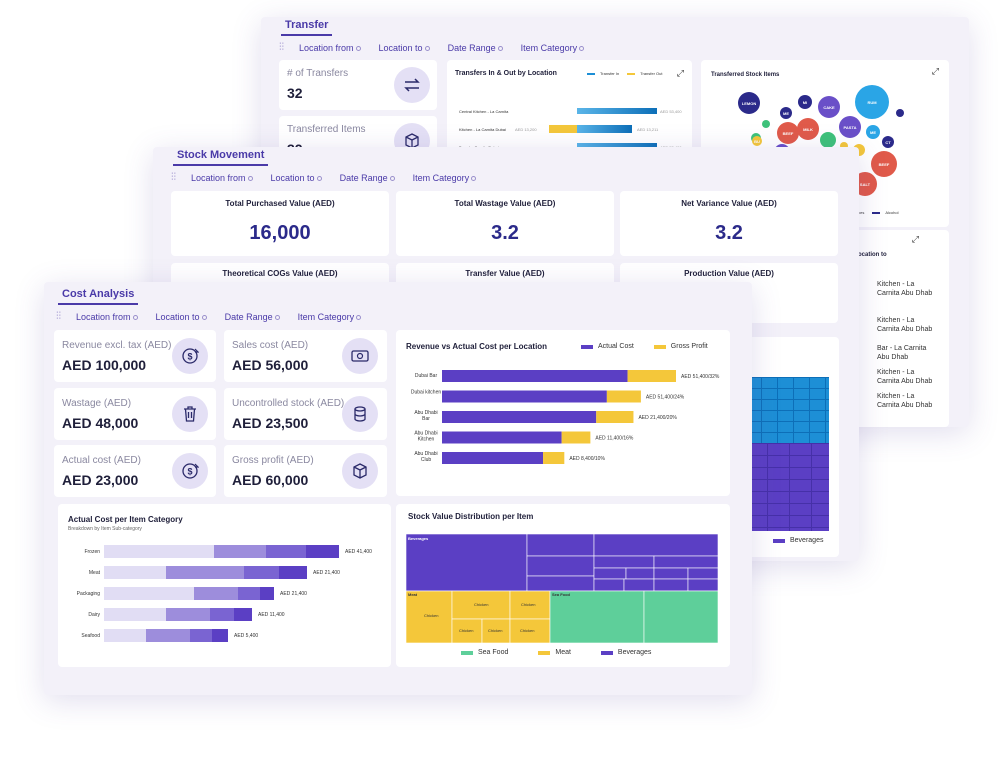 This screenshot has width=1007, height=762. I want to click on bubble-label: ME, so click(786, 113).